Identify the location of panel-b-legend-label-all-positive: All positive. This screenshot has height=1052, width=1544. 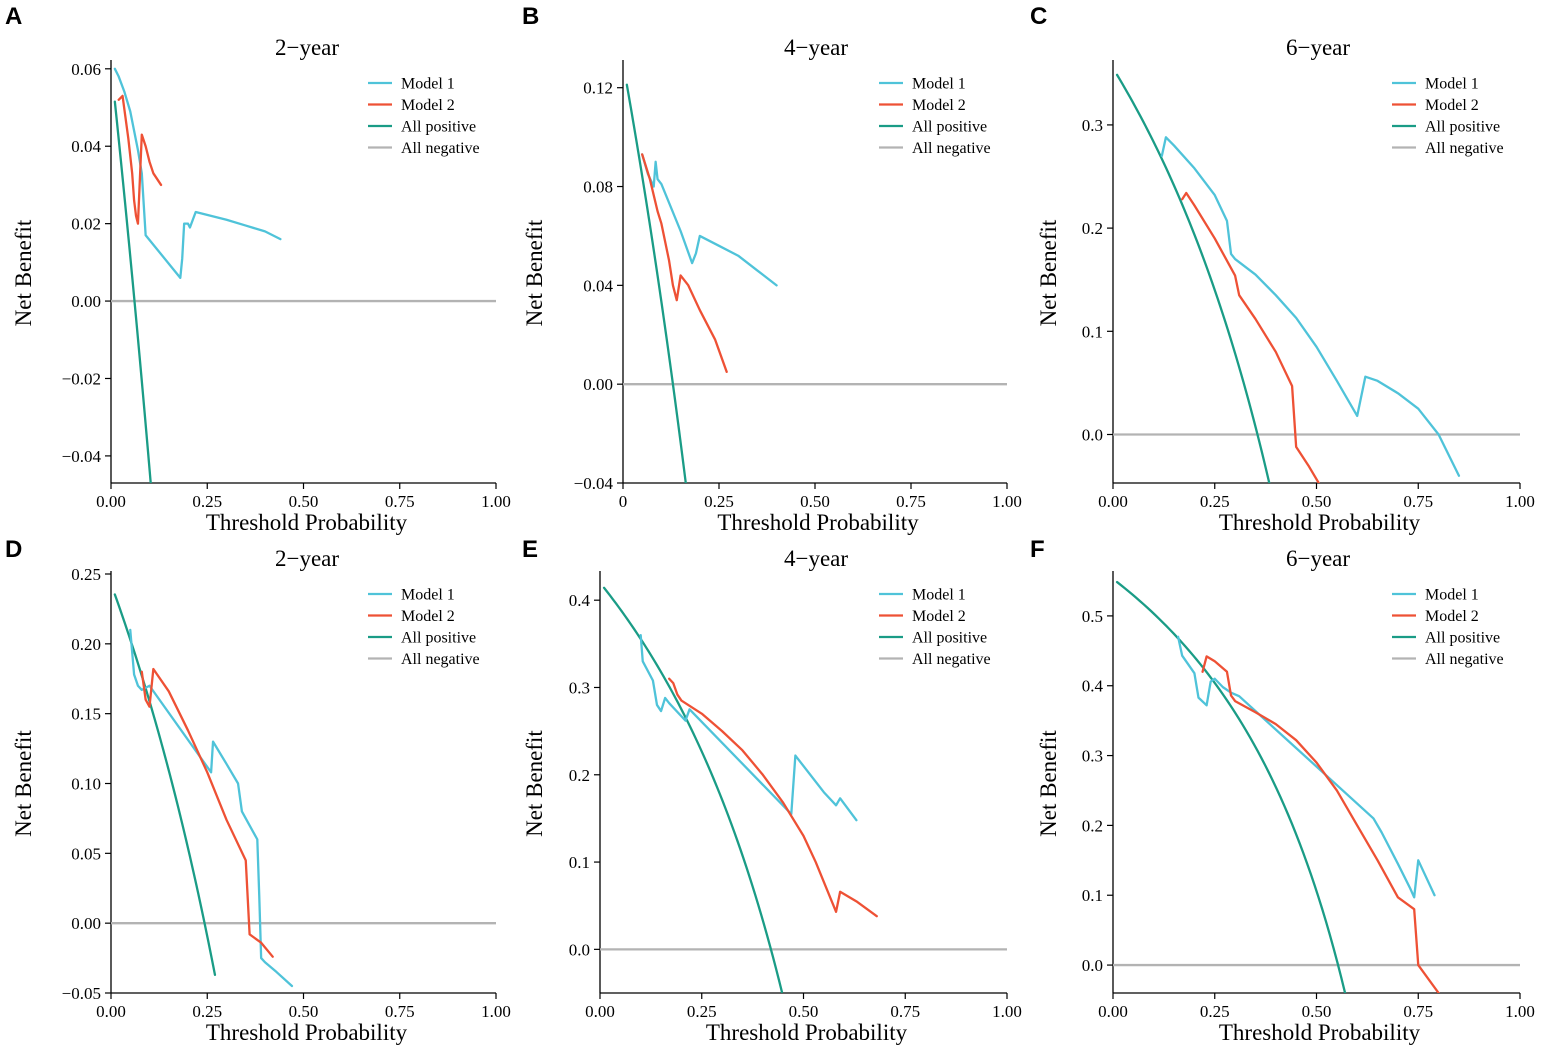
(949, 127).